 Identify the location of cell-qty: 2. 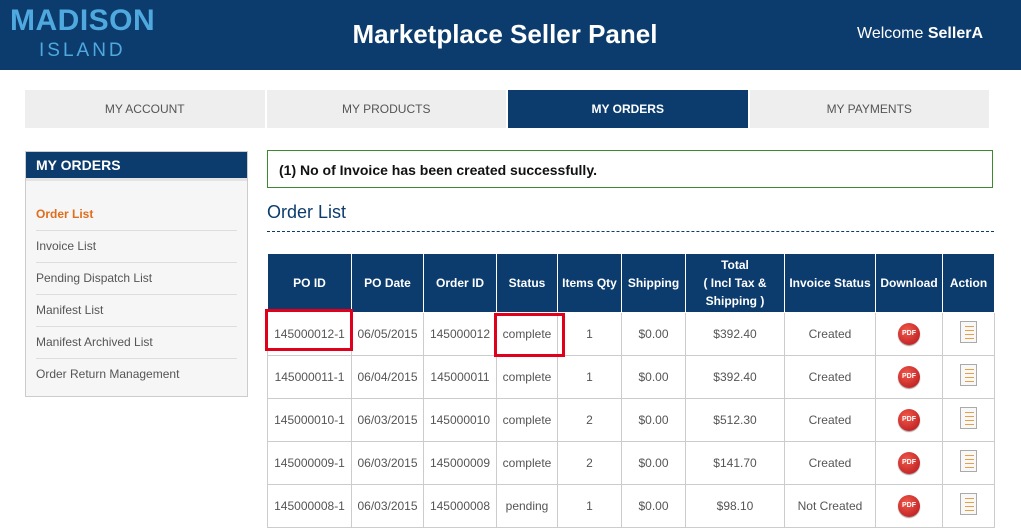
(589, 420).